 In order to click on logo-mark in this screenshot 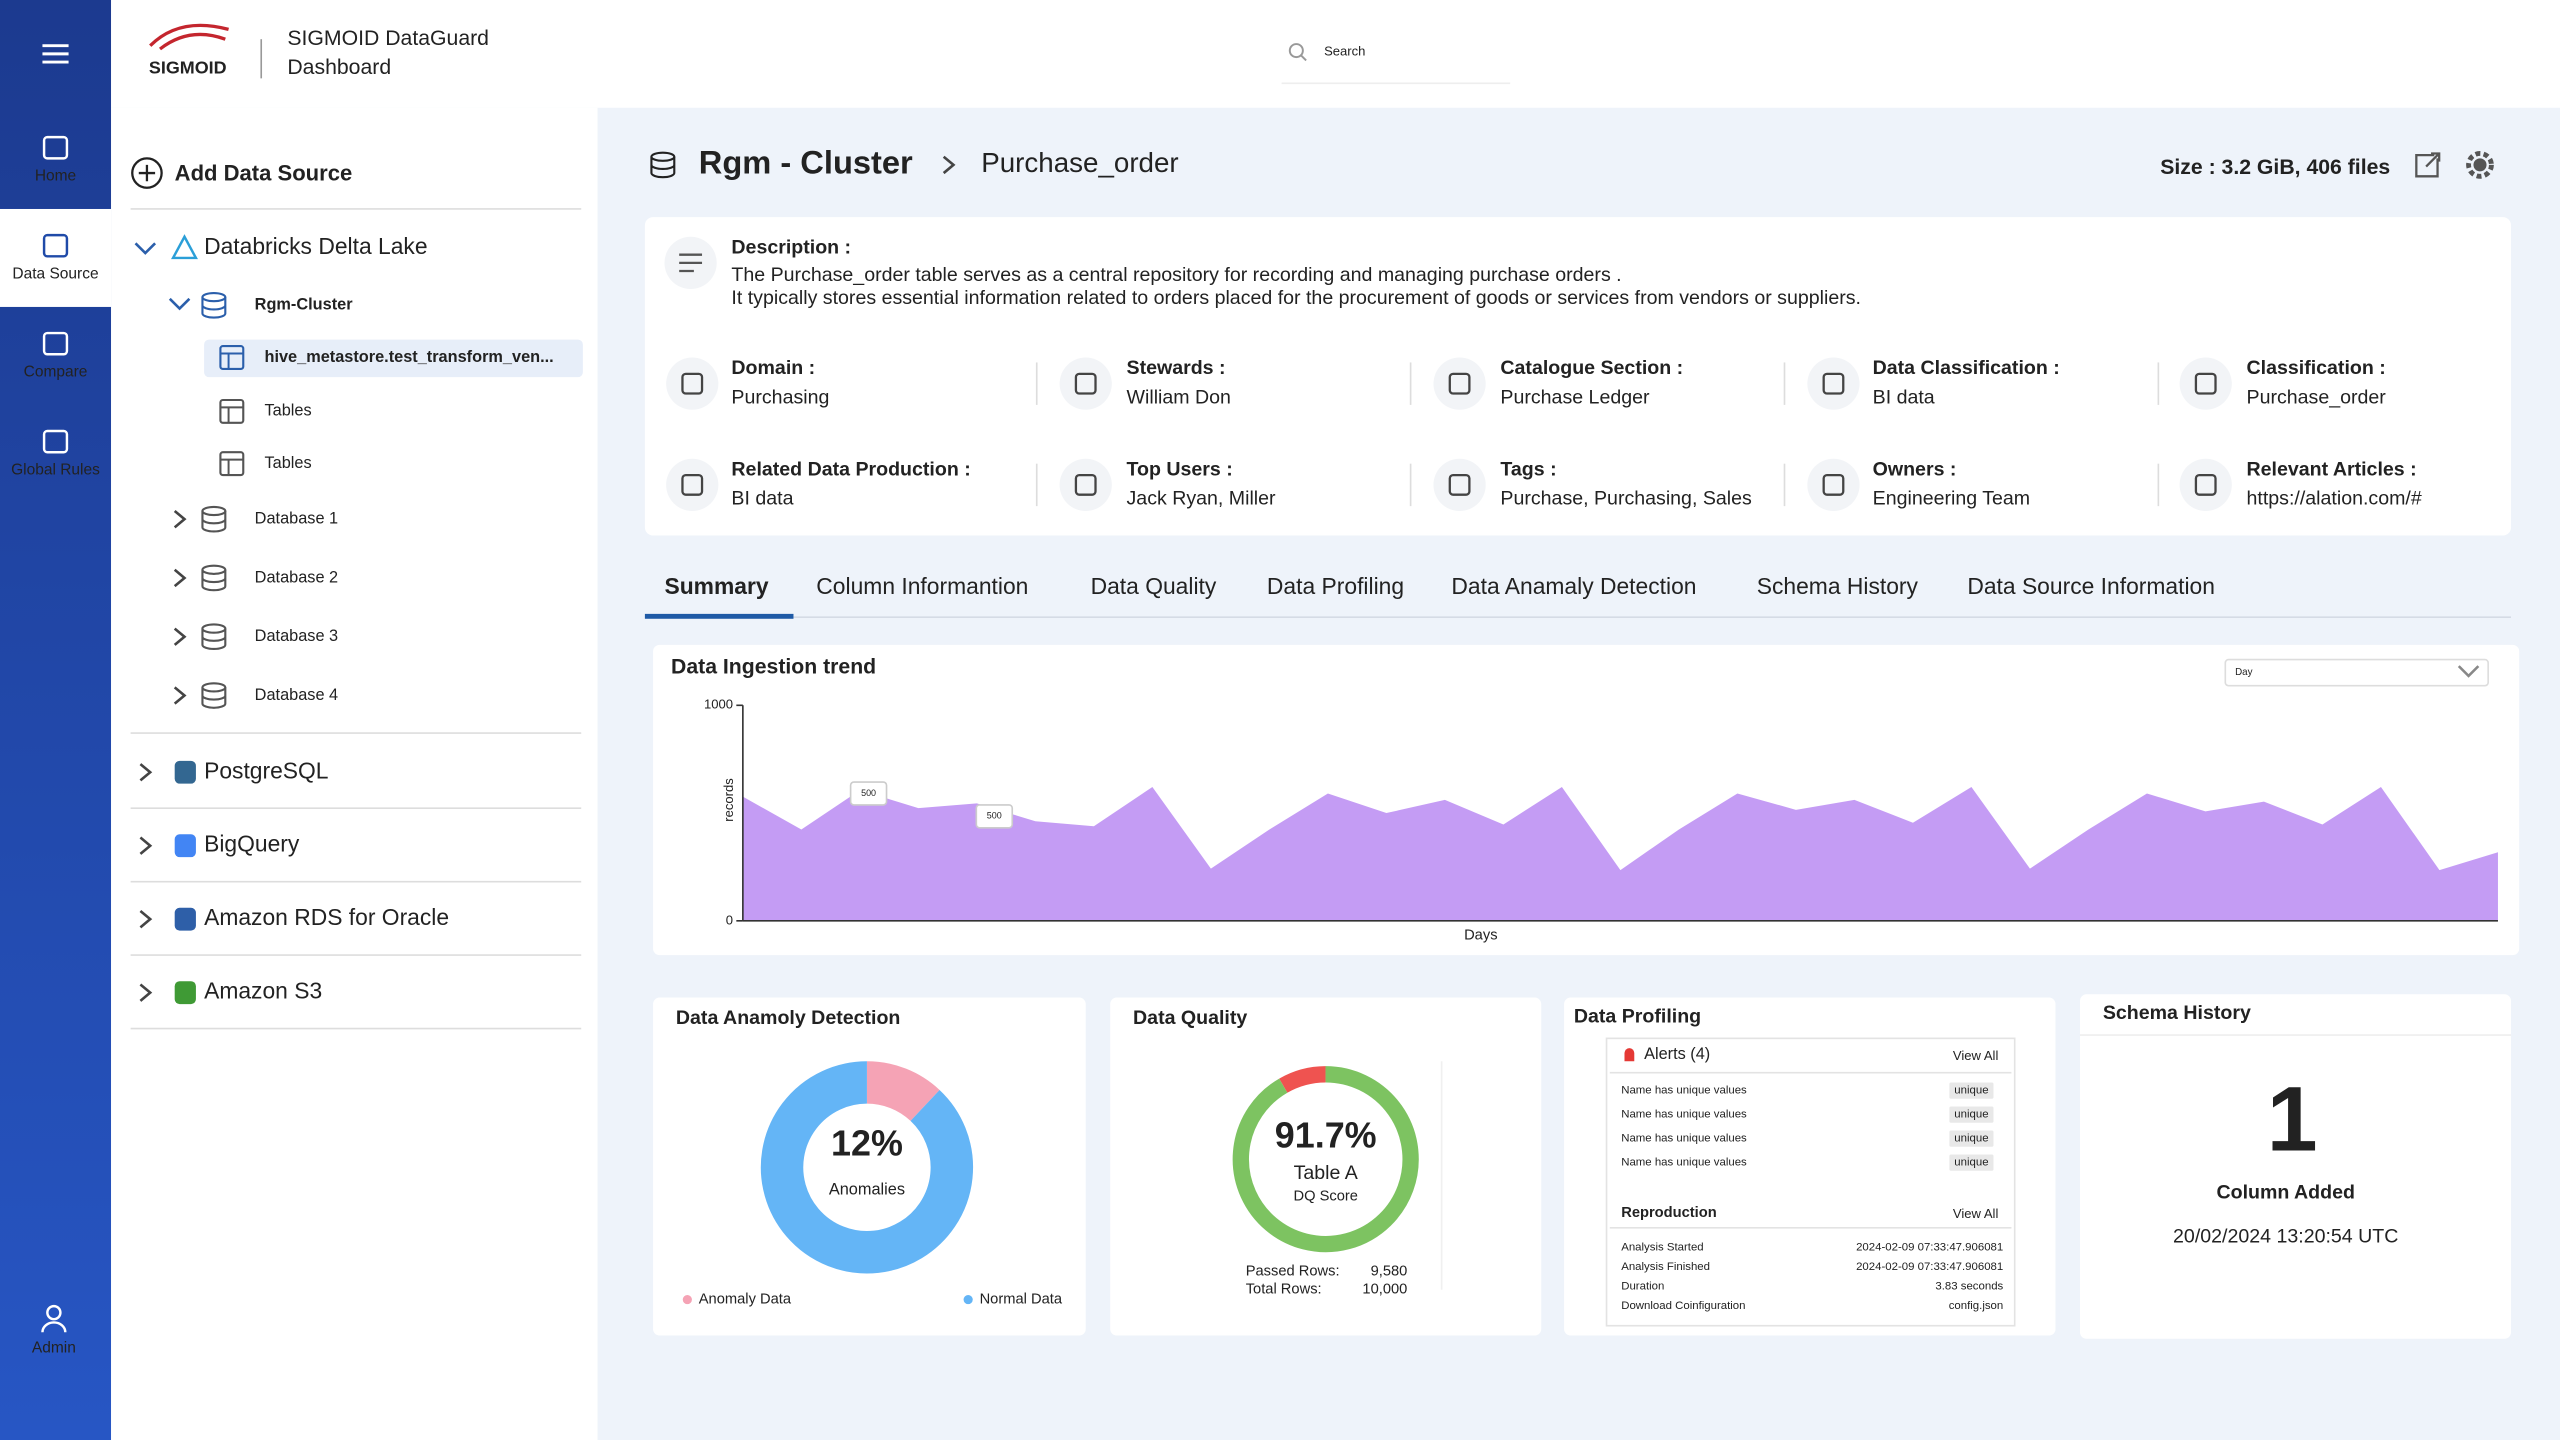, I will do `click(189, 37)`.